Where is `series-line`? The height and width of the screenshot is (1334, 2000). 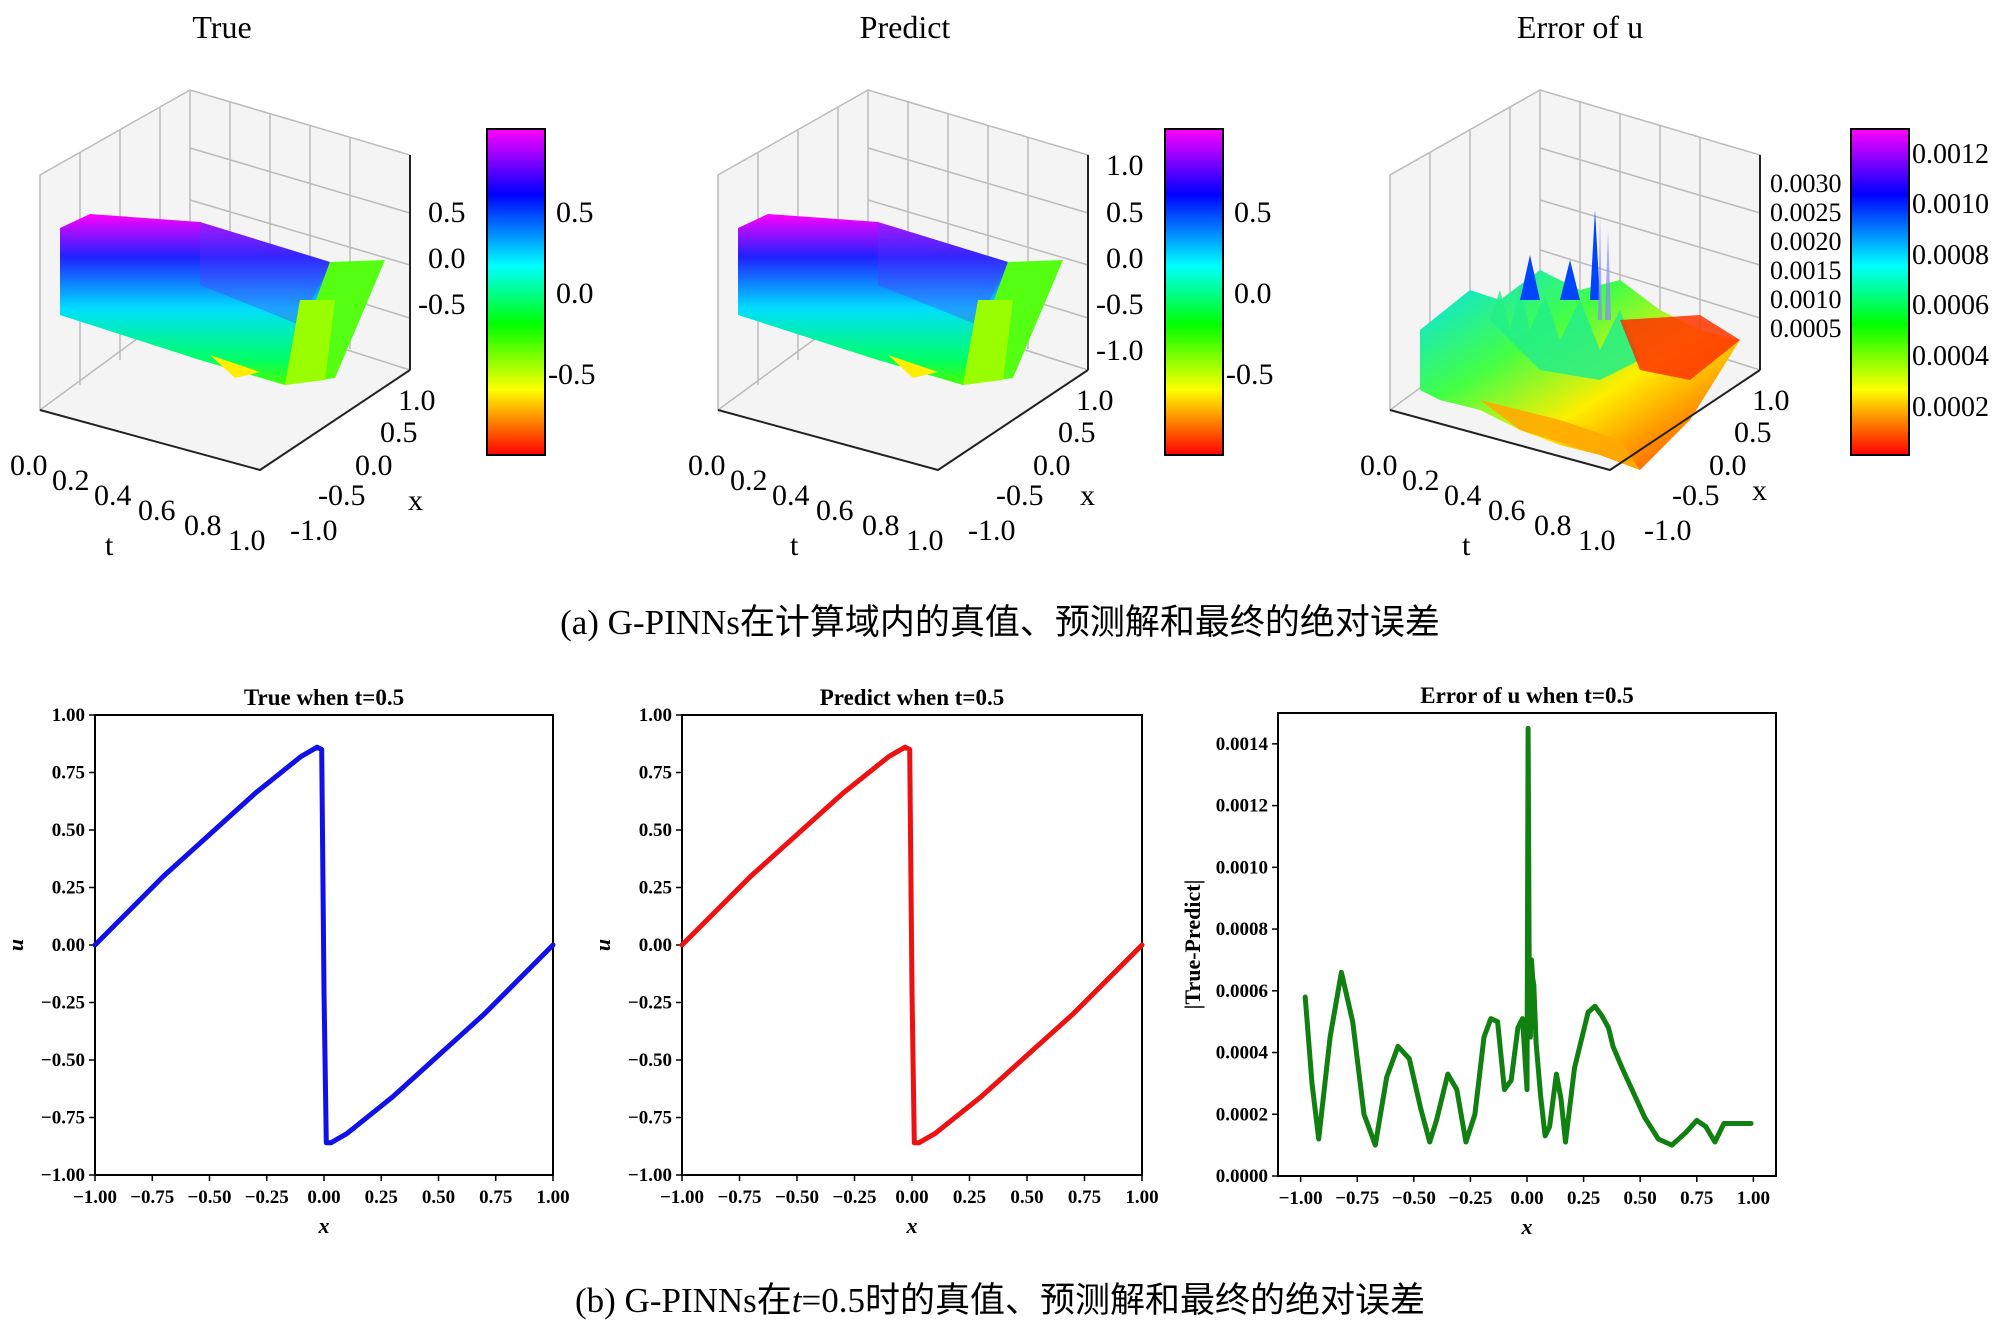
series-line is located at coordinates (1528, 936).